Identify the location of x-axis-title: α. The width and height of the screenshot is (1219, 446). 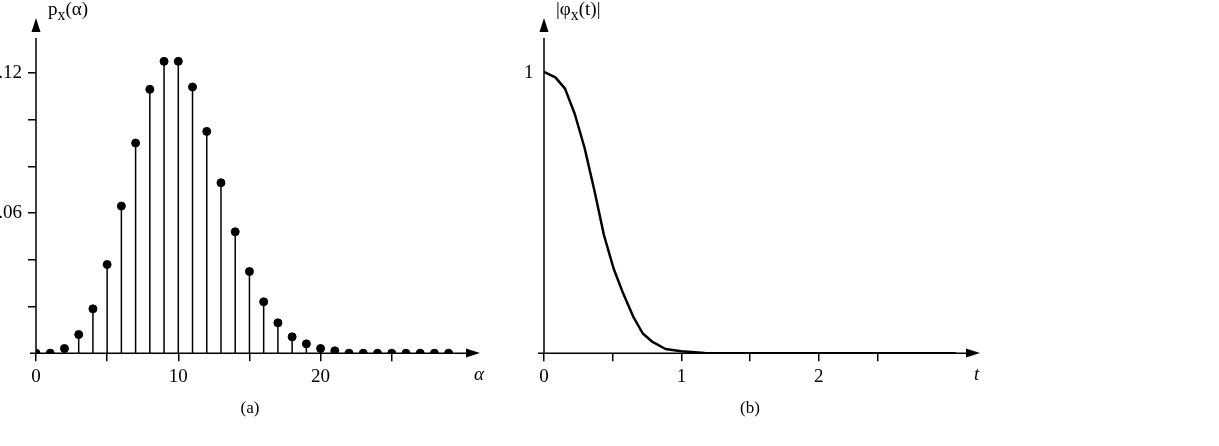
(479, 374).